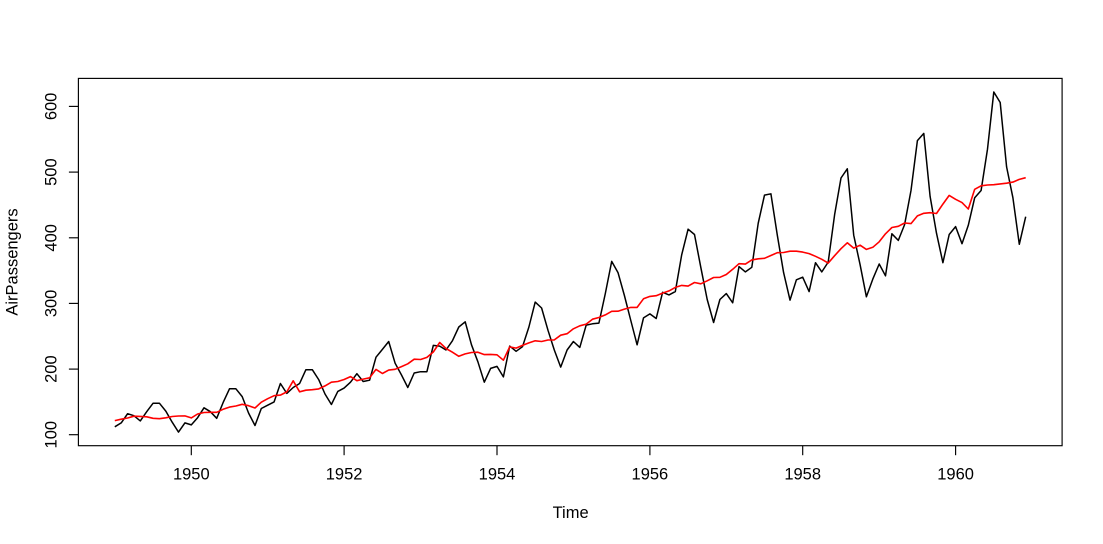 This screenshot has height=544, width=1103. I want to click on svg-text: Time, so click(571, 513).